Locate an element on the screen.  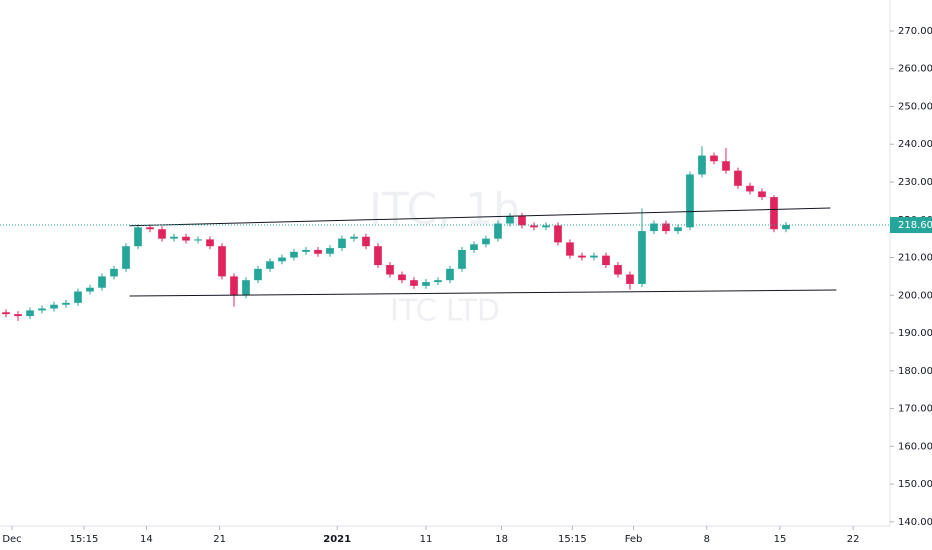
y-tick-label: 200.00 is located at coordinates (915, 295).